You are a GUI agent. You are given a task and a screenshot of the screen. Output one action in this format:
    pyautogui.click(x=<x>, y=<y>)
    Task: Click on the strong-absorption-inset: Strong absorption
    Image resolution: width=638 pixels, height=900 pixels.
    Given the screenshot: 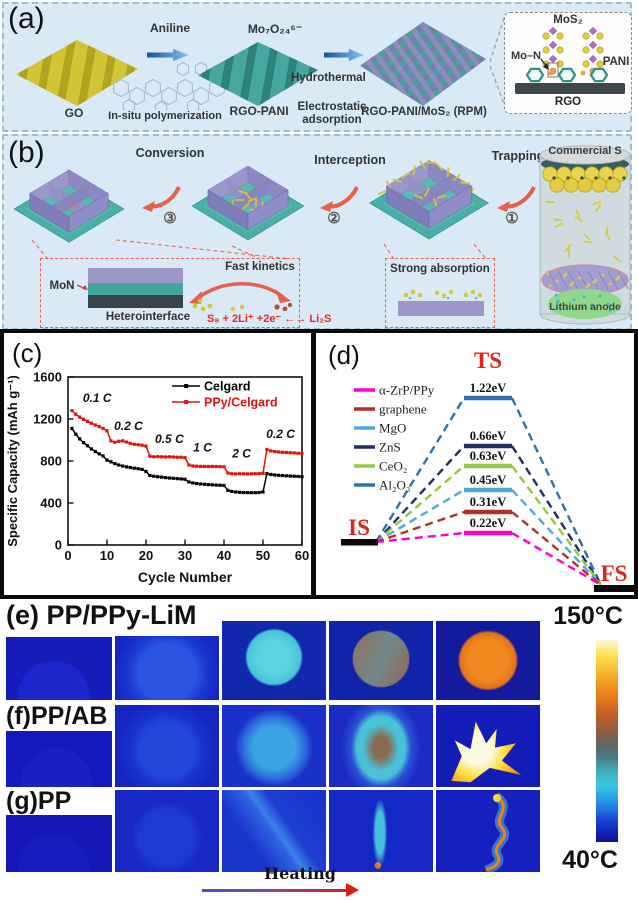 What is the action you would take?
    pyautogui.click(x=440, y=293)
    